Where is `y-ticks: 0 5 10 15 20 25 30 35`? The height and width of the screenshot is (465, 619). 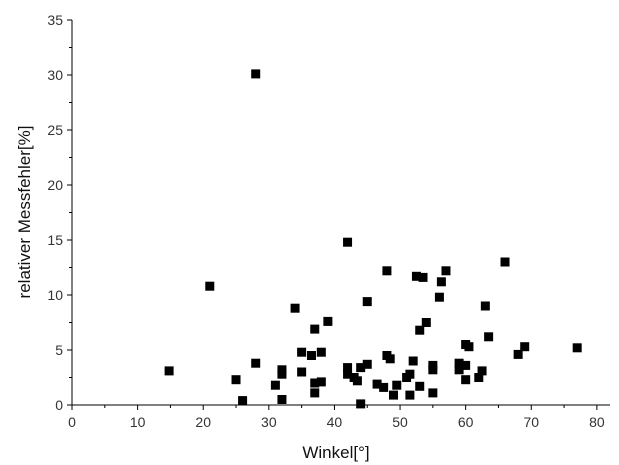
y-ticks: 0 5 10 15 20 25 30 35 is located at coordinates (59, 212).